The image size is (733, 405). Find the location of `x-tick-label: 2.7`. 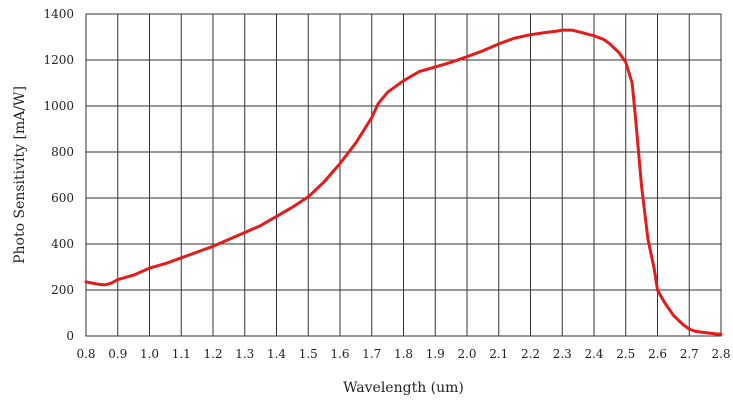

x-tick-label: 2.7 is located at coordinates (689, 354).